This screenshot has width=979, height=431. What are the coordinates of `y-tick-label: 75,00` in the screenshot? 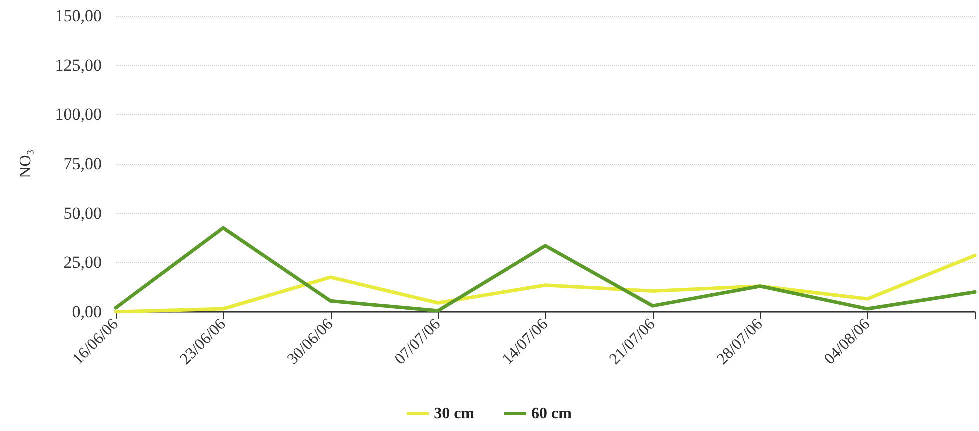 It's located at (83, 164).